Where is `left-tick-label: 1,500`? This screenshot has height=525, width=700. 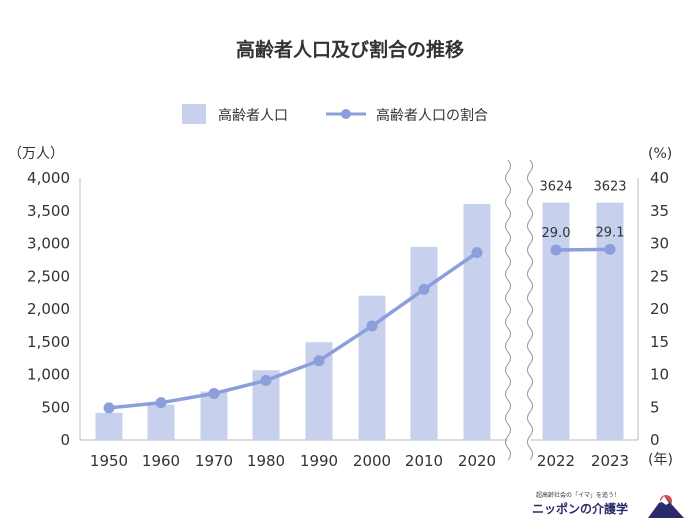
left-tick-label: 1,500 is located at coordinates (48, 342).